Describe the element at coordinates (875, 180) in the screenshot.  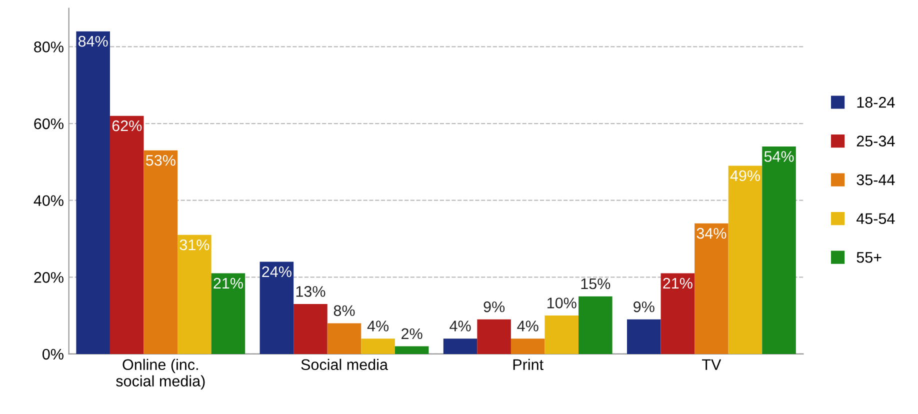
I see `legend-label: 35-44` at that location.